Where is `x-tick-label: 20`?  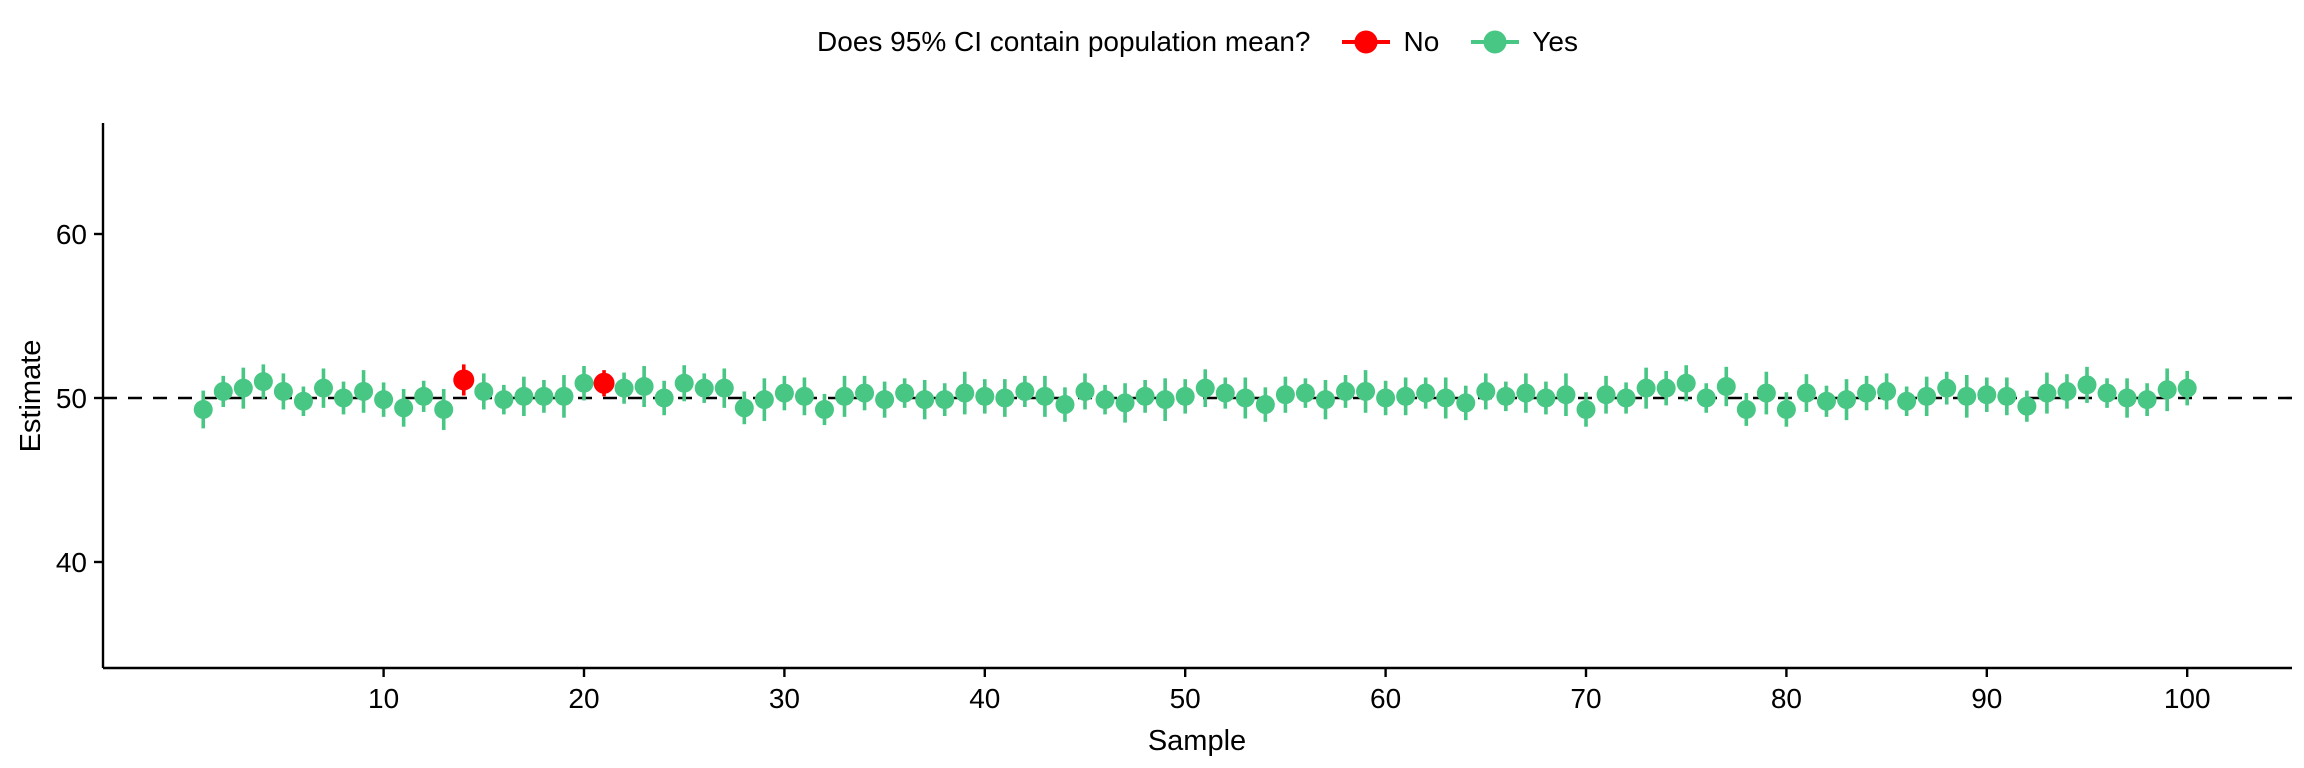 x-tick-label: 20 is located at coordinates (583, 698).